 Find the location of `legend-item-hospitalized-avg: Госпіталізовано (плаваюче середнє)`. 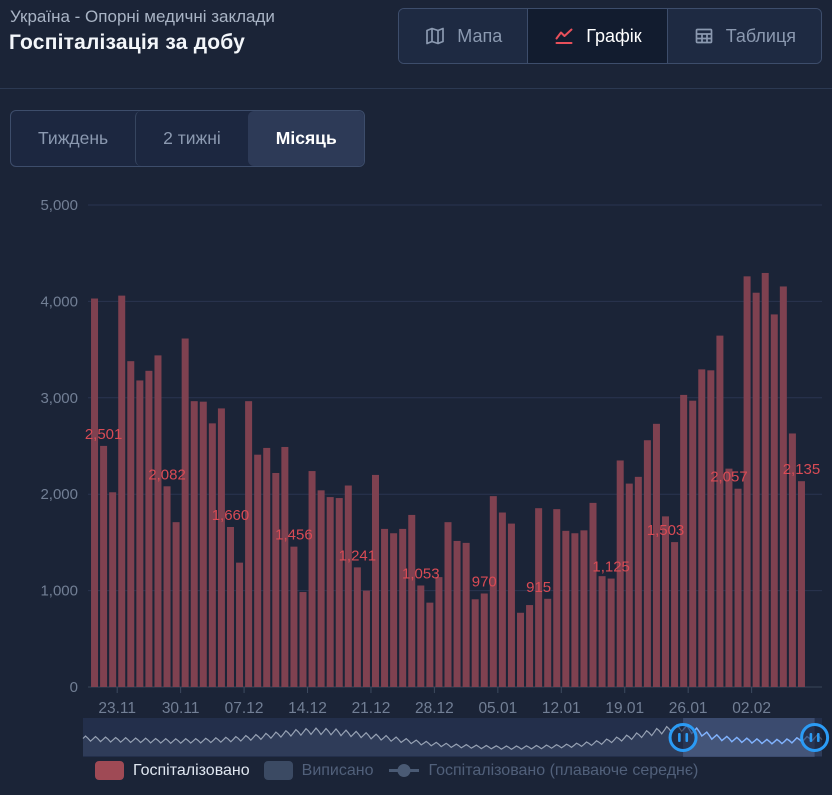

legend-item-hospitalized-avg: Госпіталізовано (плаваюче середнє) is located at coordinates (543, 770).